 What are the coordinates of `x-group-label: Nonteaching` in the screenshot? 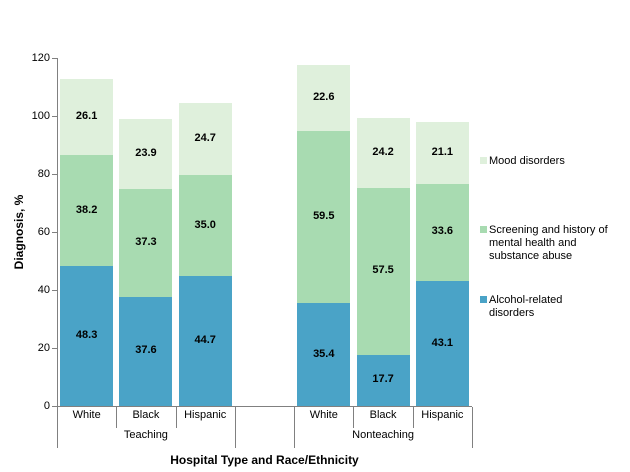 It's located at (383, 435).